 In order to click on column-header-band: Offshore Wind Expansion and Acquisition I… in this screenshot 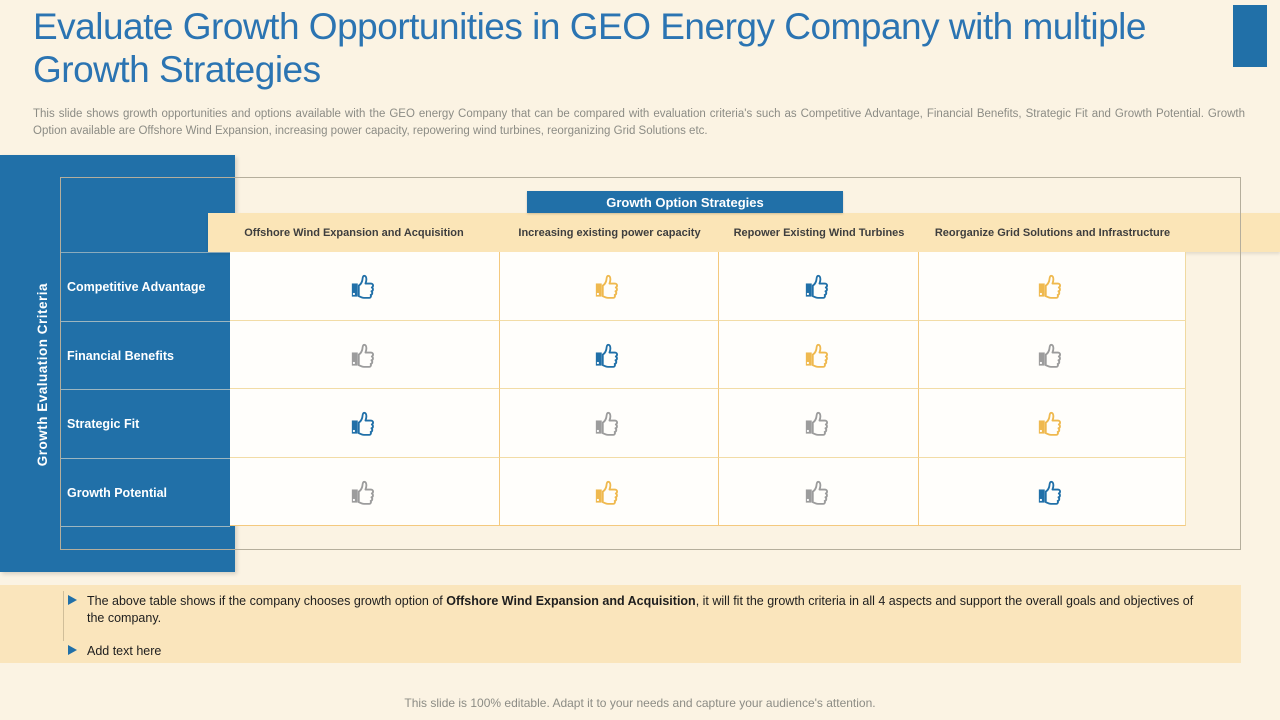, I will do `click(744, 232)`.